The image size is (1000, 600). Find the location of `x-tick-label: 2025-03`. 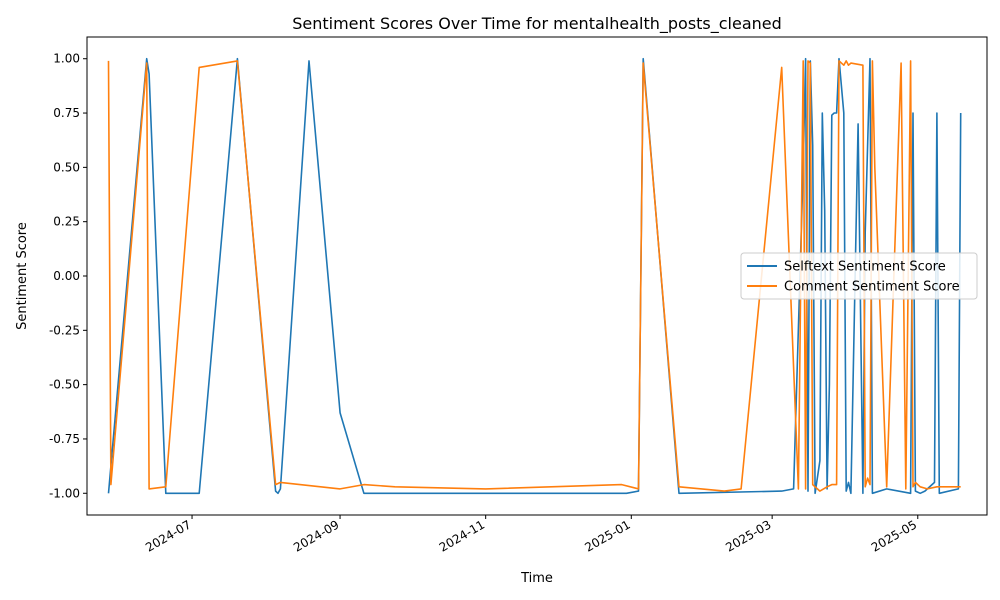

x-tick-label: 2025-03 is located at coordinates (748, 535).